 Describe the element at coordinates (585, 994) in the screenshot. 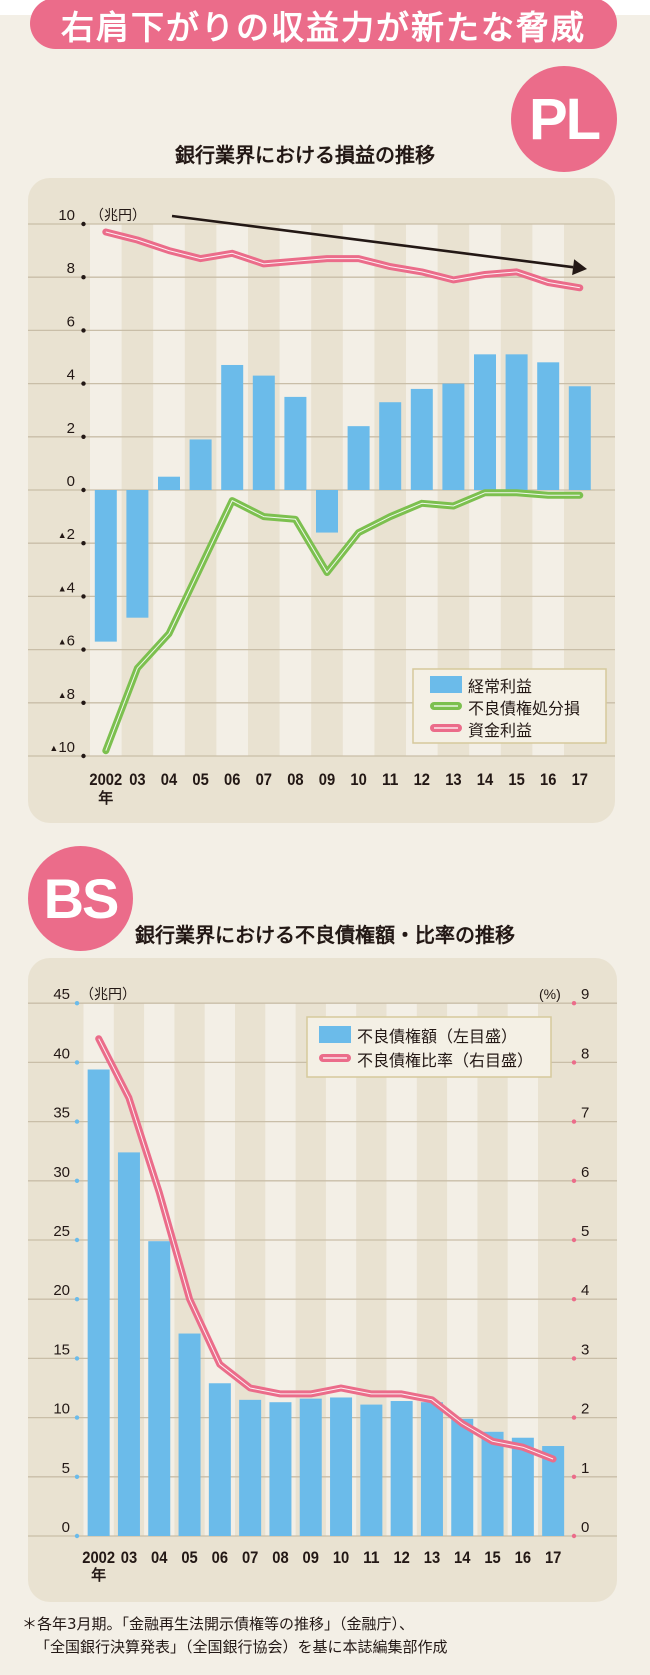

I see `y-right-tick-label: 9` at that location.